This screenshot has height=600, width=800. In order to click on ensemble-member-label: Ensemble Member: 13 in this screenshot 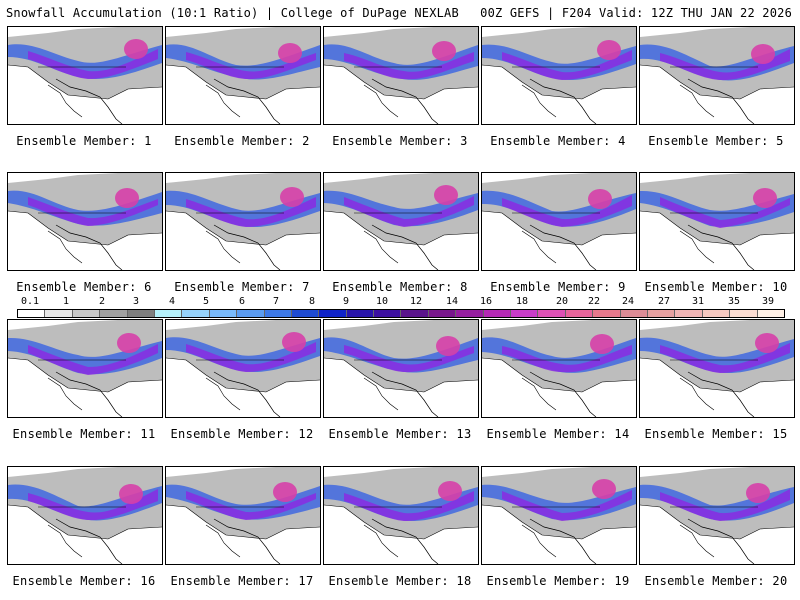, I will do `click(400, 434)`.